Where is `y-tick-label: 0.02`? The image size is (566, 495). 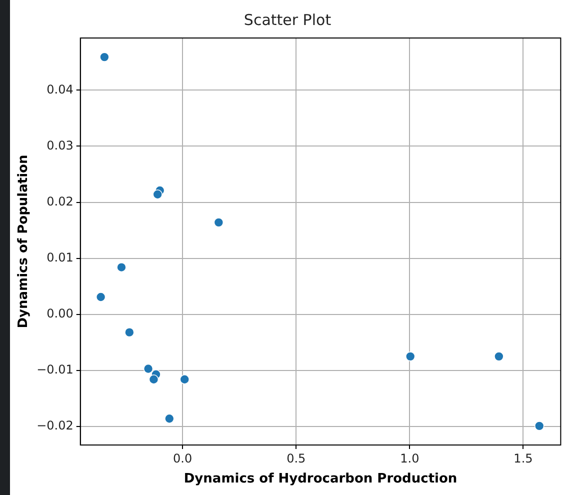 y-tick-label: 0.02 is located at coordinates (60, 201).